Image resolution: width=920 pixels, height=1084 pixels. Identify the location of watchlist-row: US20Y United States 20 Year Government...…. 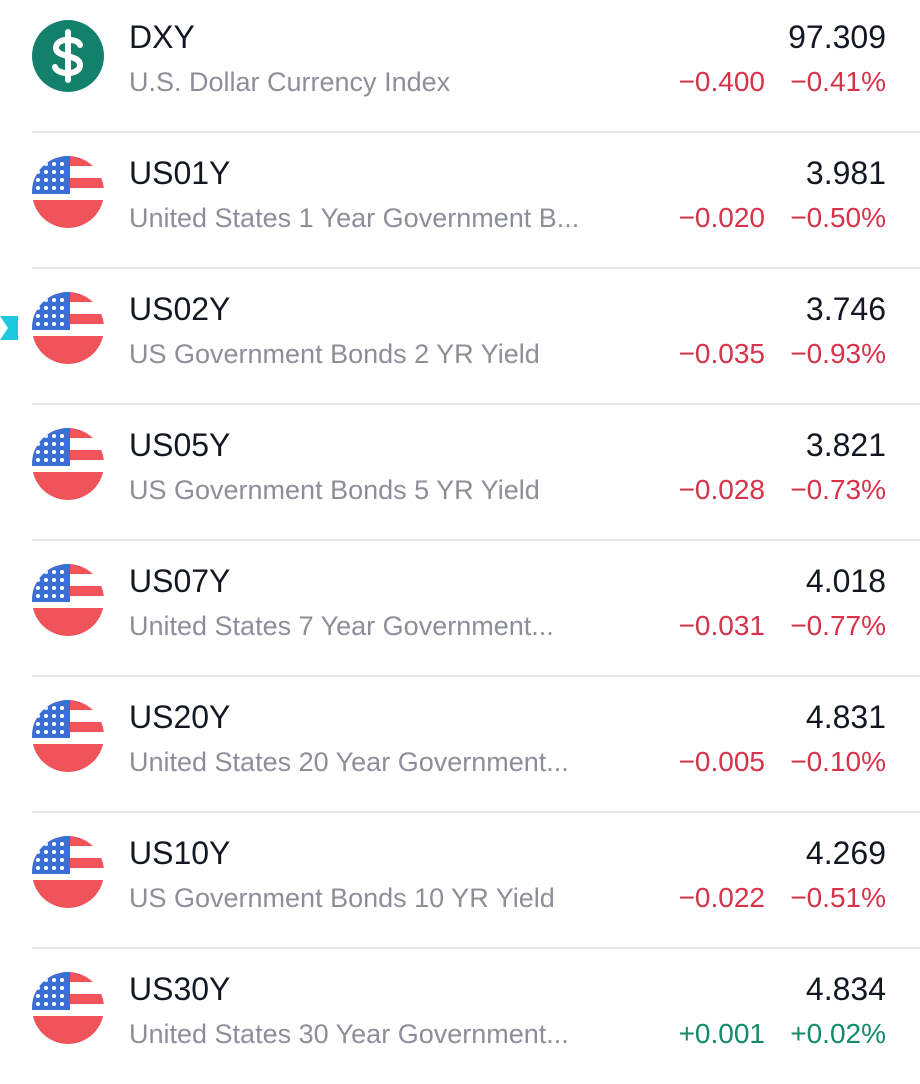
(459, 738).